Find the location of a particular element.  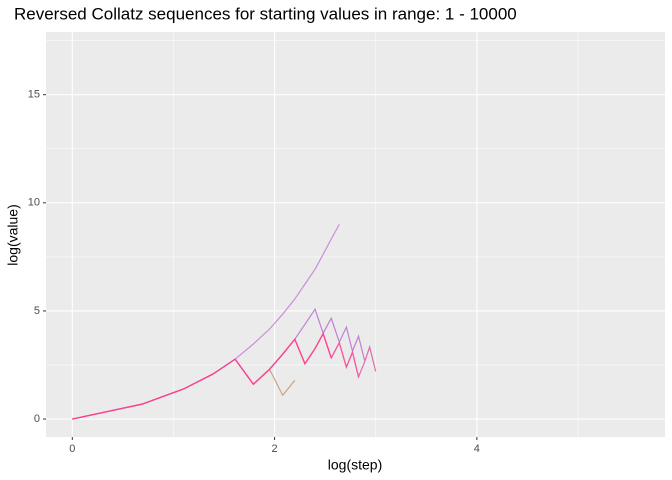

y-tick-label: 15 is located at coordinates (34, 95).